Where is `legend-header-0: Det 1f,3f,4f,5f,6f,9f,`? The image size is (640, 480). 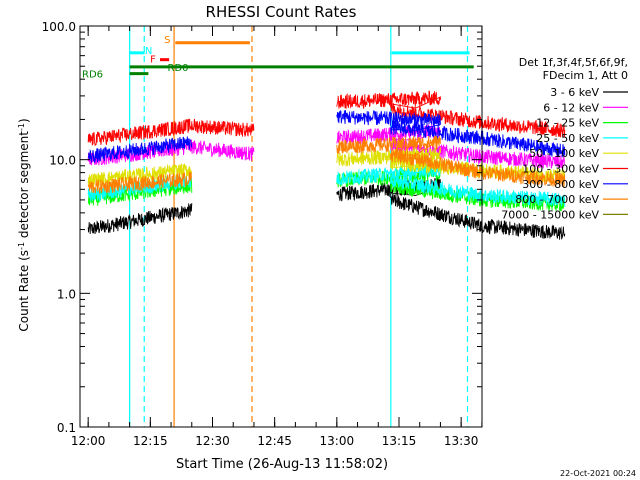
legend-header-0: Det 1f,3f,4f,5f,6f,9f, is located at coordinates (573, 62).